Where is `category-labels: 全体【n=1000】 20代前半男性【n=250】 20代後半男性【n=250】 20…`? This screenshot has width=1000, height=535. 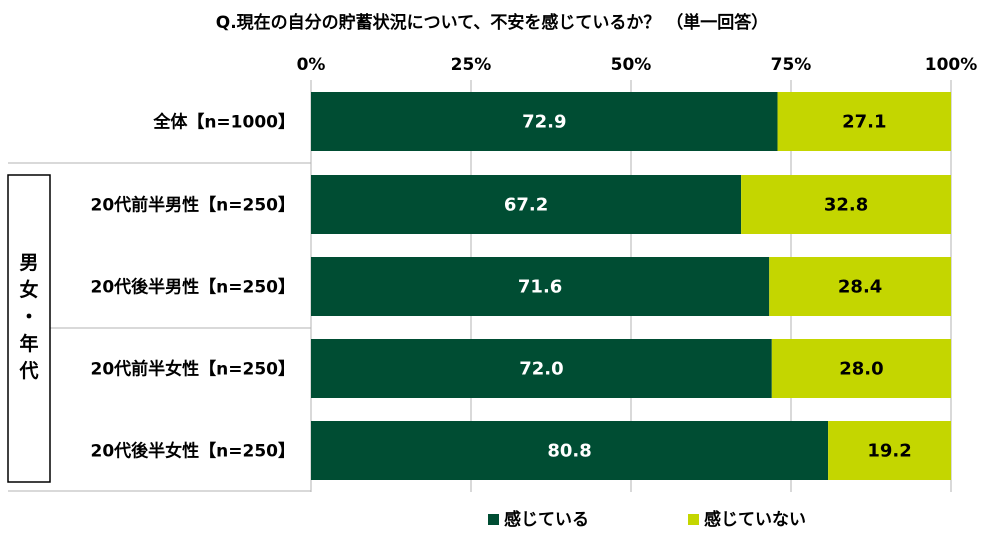
category-labels: 全体【n=1000】 20代前半男性【n=250】 20代後半男性【n=250】 20… is located at coordinates (193, 287).